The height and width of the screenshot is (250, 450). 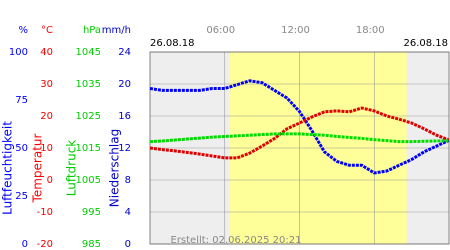 I want to click on date-left: 26.08.18, so click(x=172, y=43).